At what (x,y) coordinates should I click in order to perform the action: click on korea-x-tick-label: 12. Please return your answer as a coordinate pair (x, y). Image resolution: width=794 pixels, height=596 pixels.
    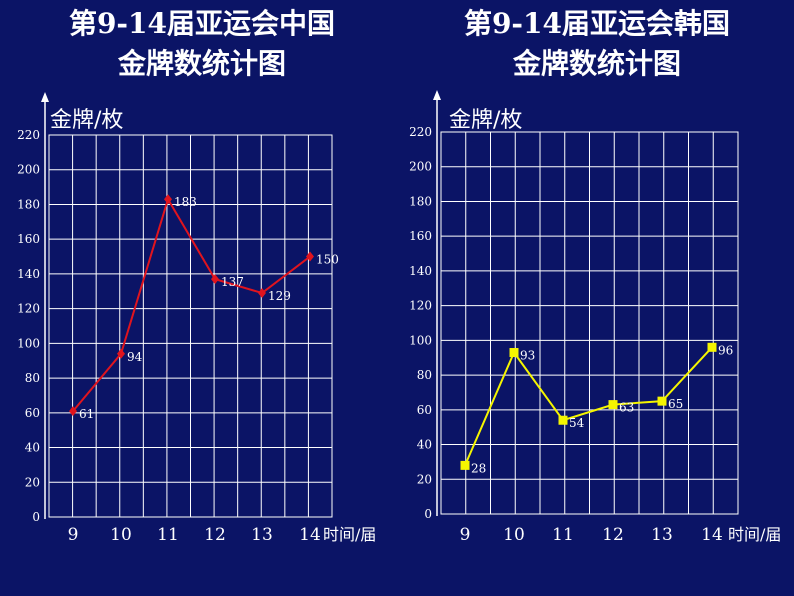
    Looking at the image, I should click on (613, 535).